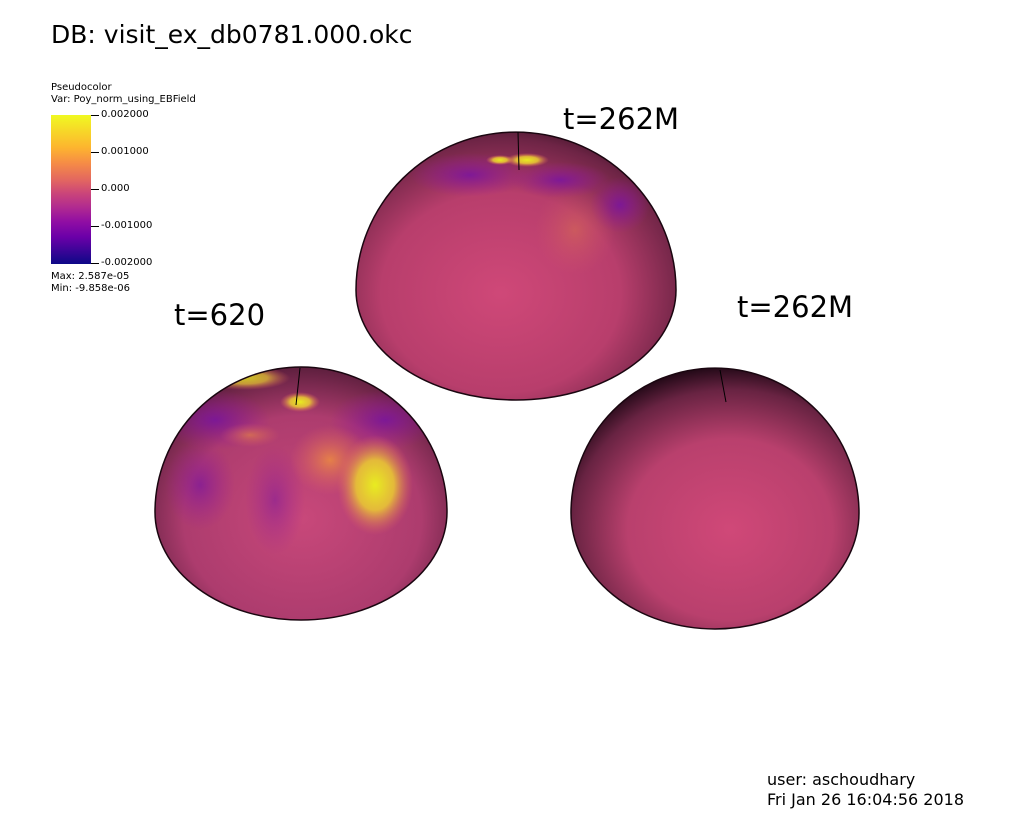 The image size is (1024, 819). I want to click on hemisphere-top-outline, so click(516, 266).